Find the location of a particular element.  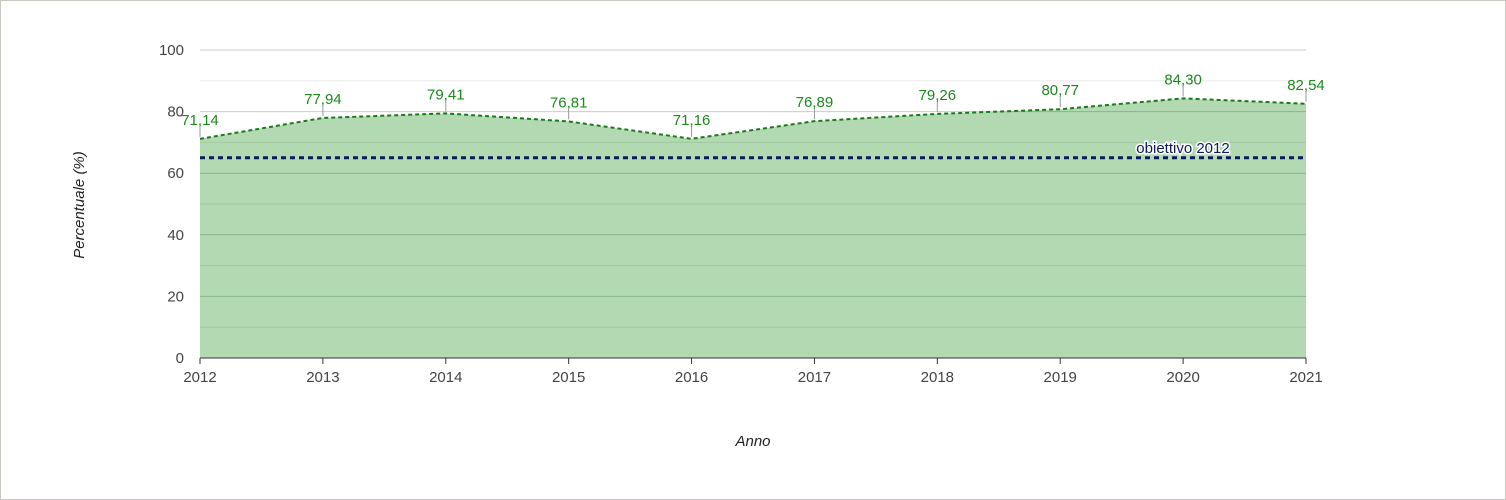

x-axis-title: Anno is located at coordinates (752, 441).